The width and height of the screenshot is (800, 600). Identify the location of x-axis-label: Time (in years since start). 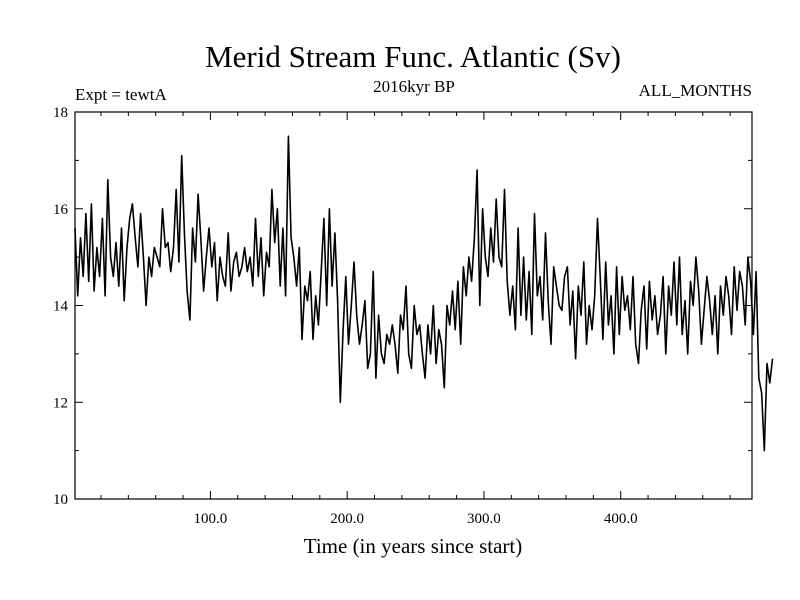
(413, 546).